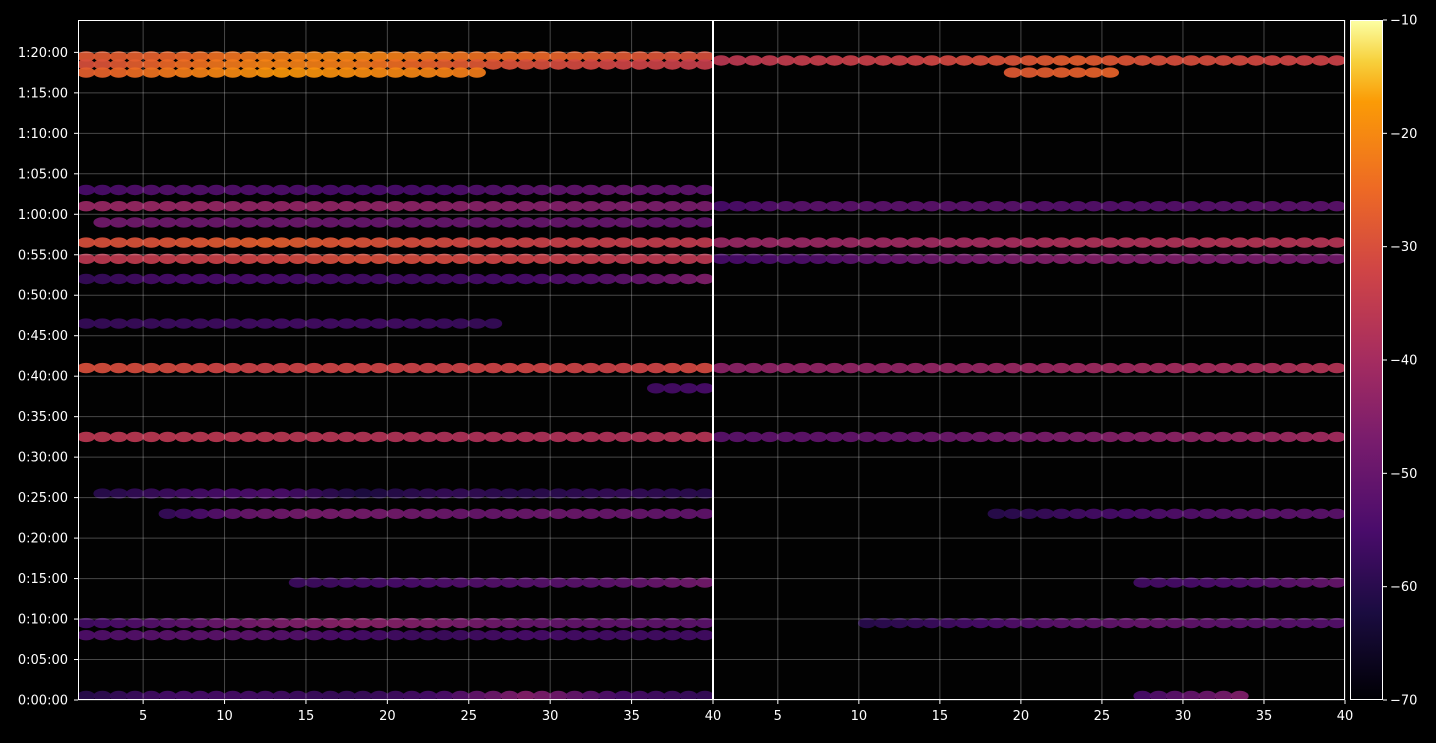 The width and height of the screenshot is (1436, 743). What do you see at coordinates (43, 53) in the screenshot?
I see `y-tick-label: 1:20:00` at bounding box center [43, 53].